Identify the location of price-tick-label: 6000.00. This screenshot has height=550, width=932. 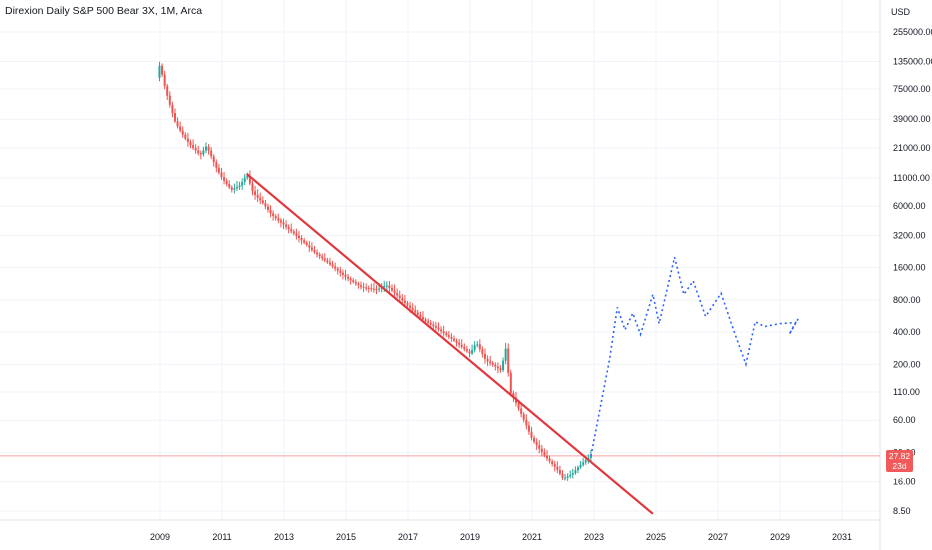
(909, 206).